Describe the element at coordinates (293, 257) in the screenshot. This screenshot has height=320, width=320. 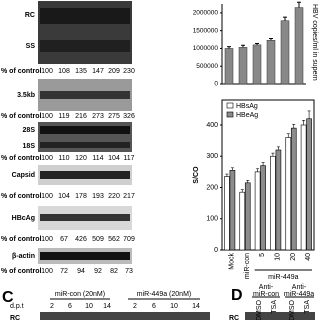
I see `x-tick-label: 20` at that location.